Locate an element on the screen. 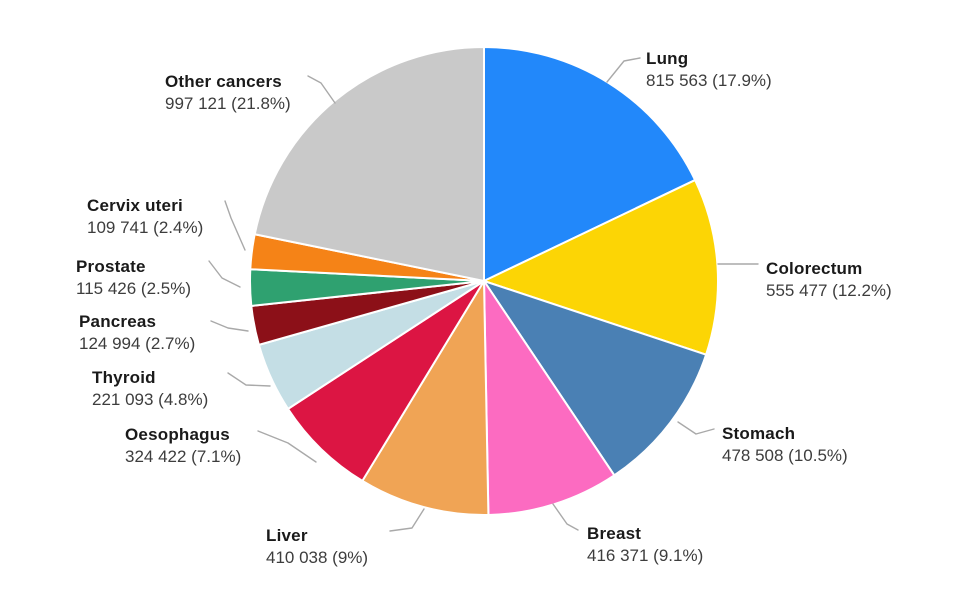 This screenshot has height=603, width=979. slice-label-name: Liver is located at coordinates (287, 535).